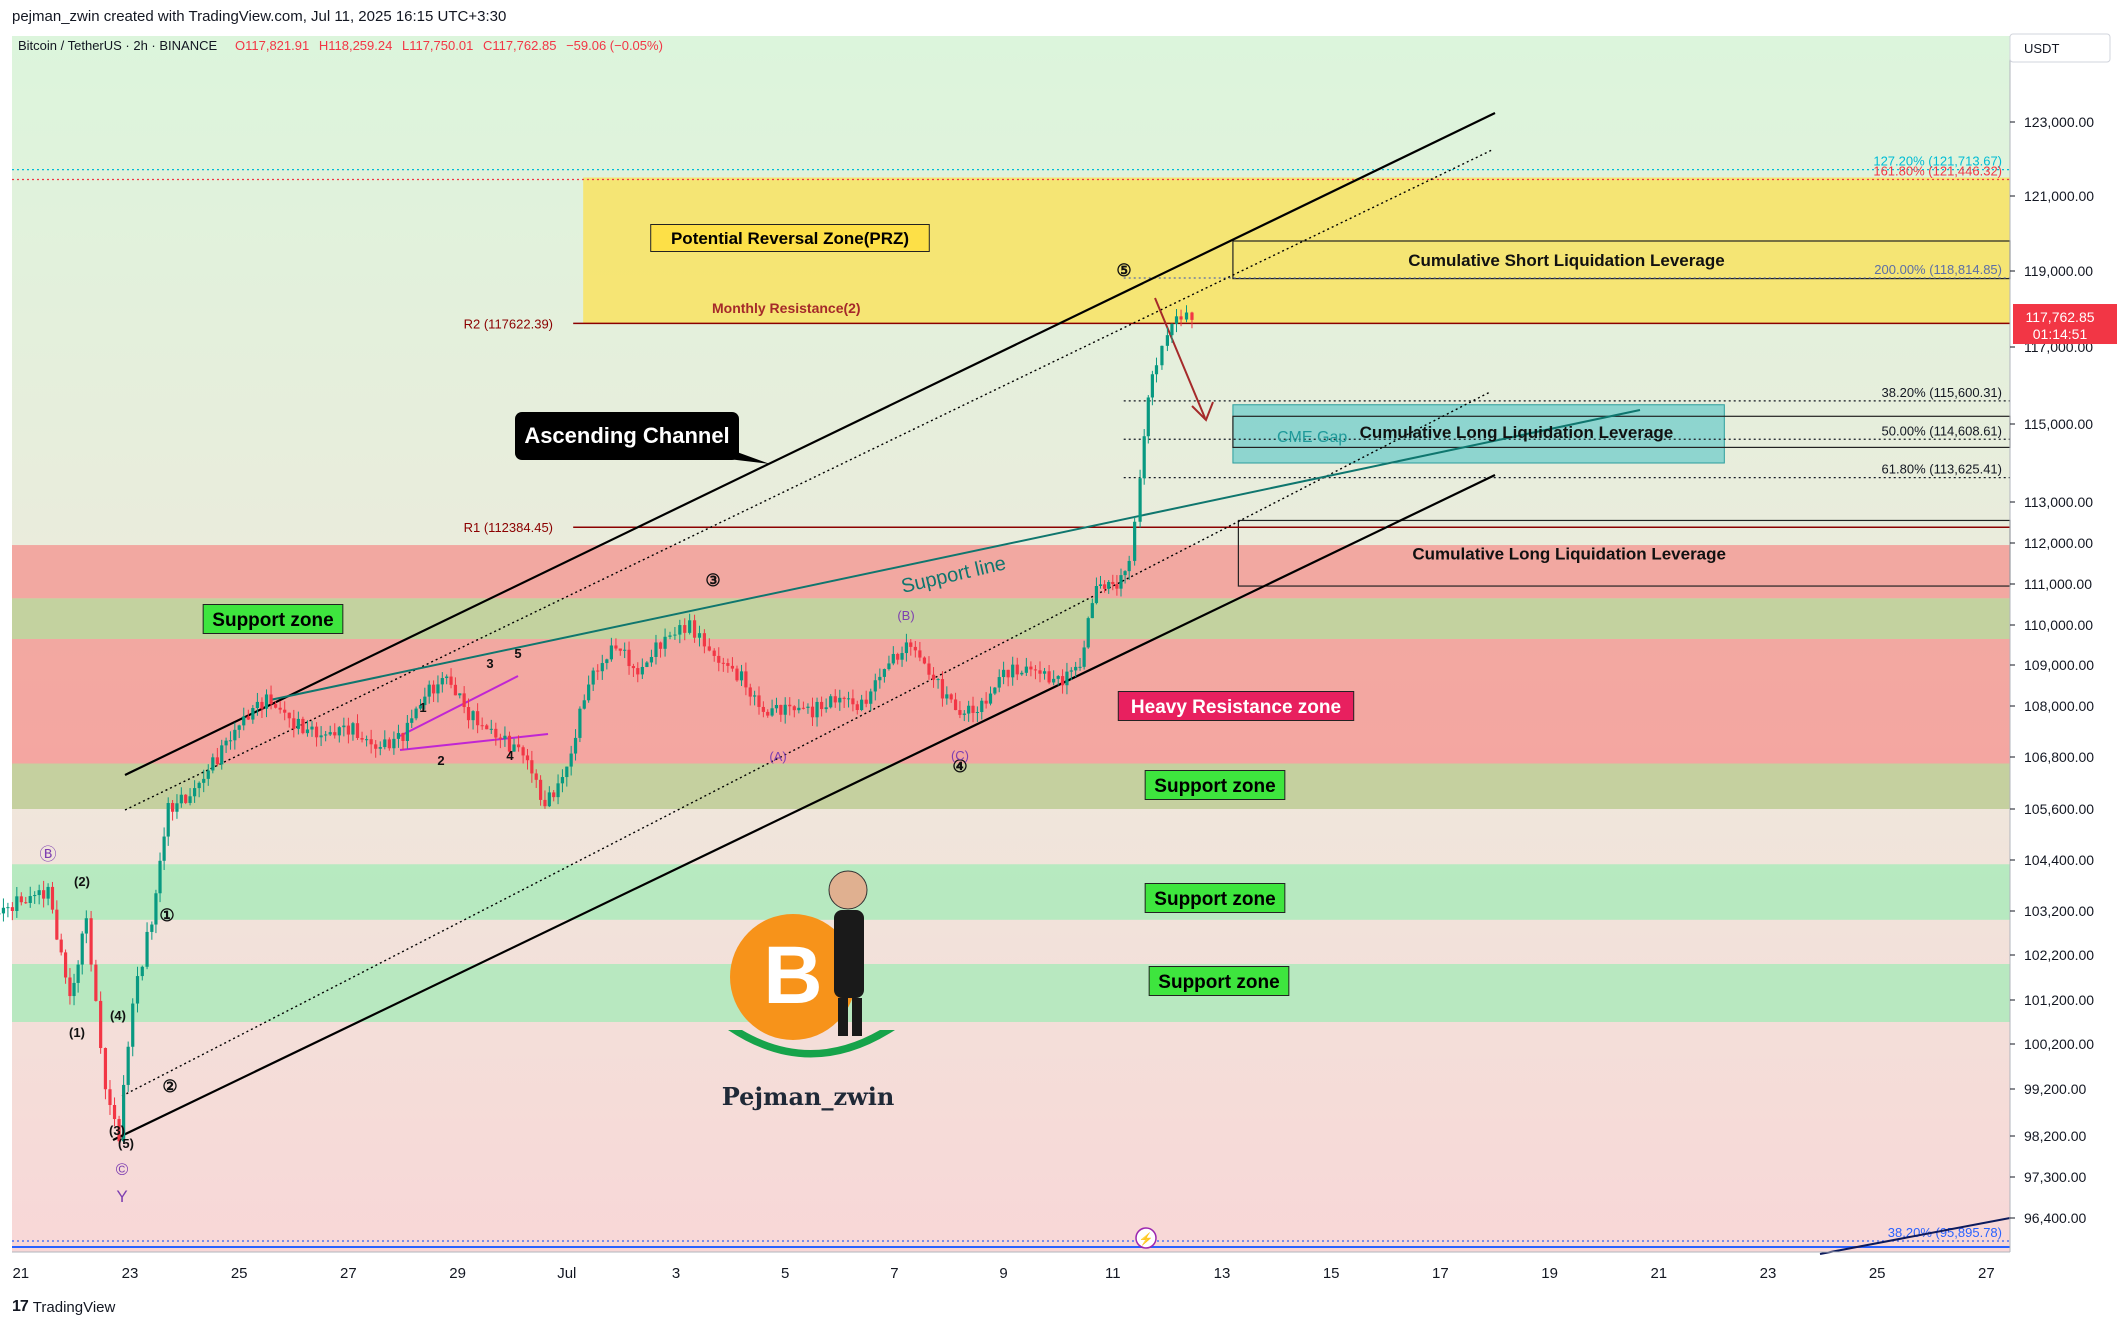  What do you see at coordinates (1011, 701) in the screenshot?
I see `zone-heavy-resistance-zone` at bounding box center [1011, 701].